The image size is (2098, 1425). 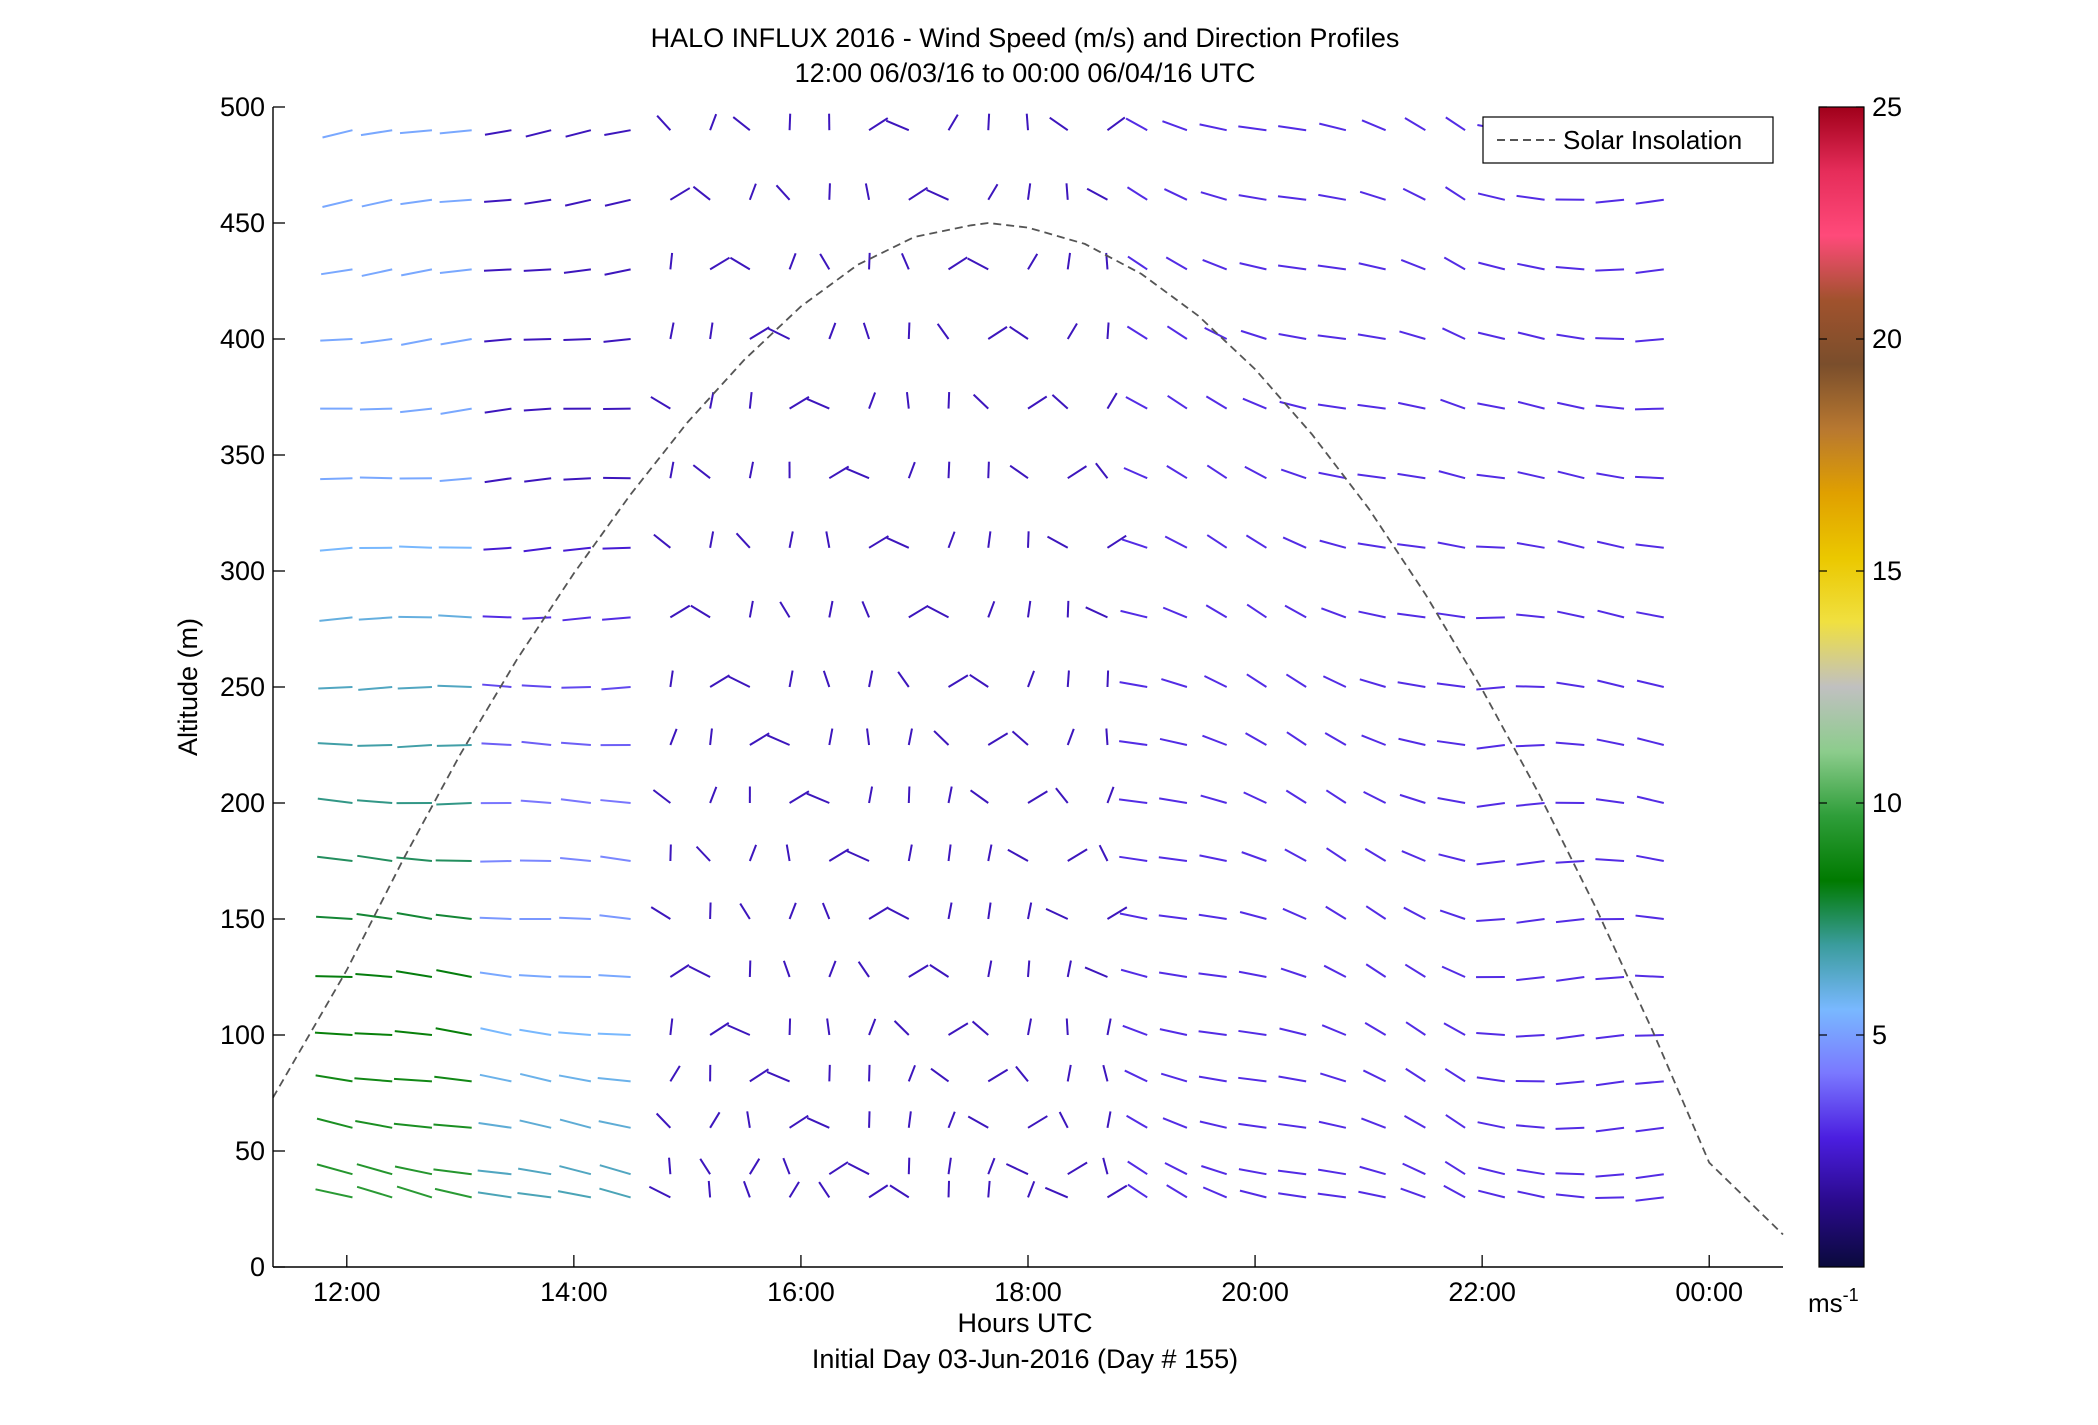 What do you see at coordinates (1887, 339) in the screenshot?
I see `colorbar-tick-label: 20` at bounding box center [1887, 339].